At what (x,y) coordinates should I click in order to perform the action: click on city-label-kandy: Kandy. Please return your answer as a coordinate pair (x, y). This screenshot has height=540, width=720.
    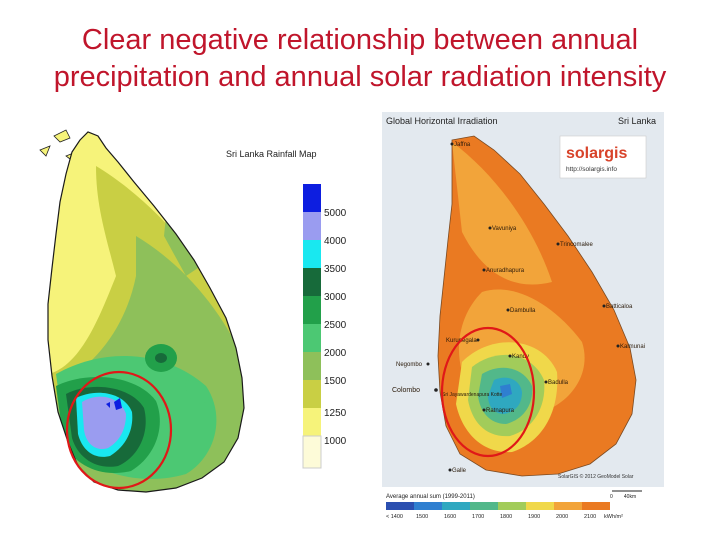
    Looking at the image, I should click on (520, 357).